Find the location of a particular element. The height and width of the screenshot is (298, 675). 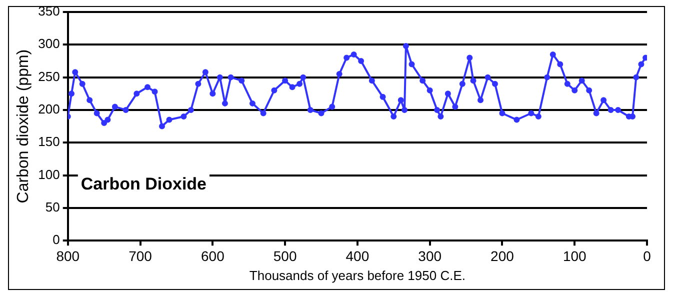

x-tick-label: 400 is located at coordinates (358, 256).